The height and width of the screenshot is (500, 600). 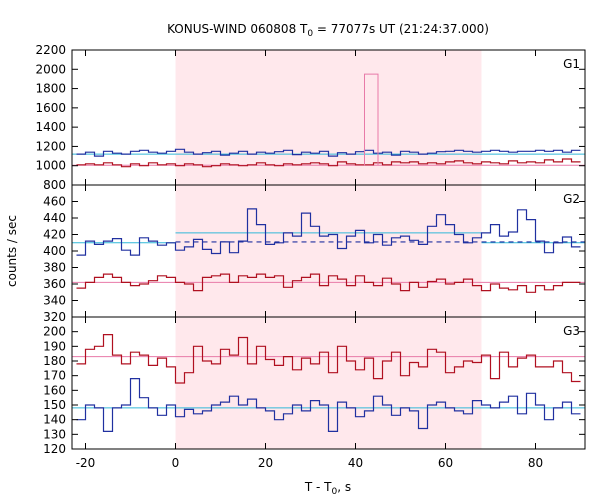 I want to click on y-tick-label: 170, so click(x=54, y=376).